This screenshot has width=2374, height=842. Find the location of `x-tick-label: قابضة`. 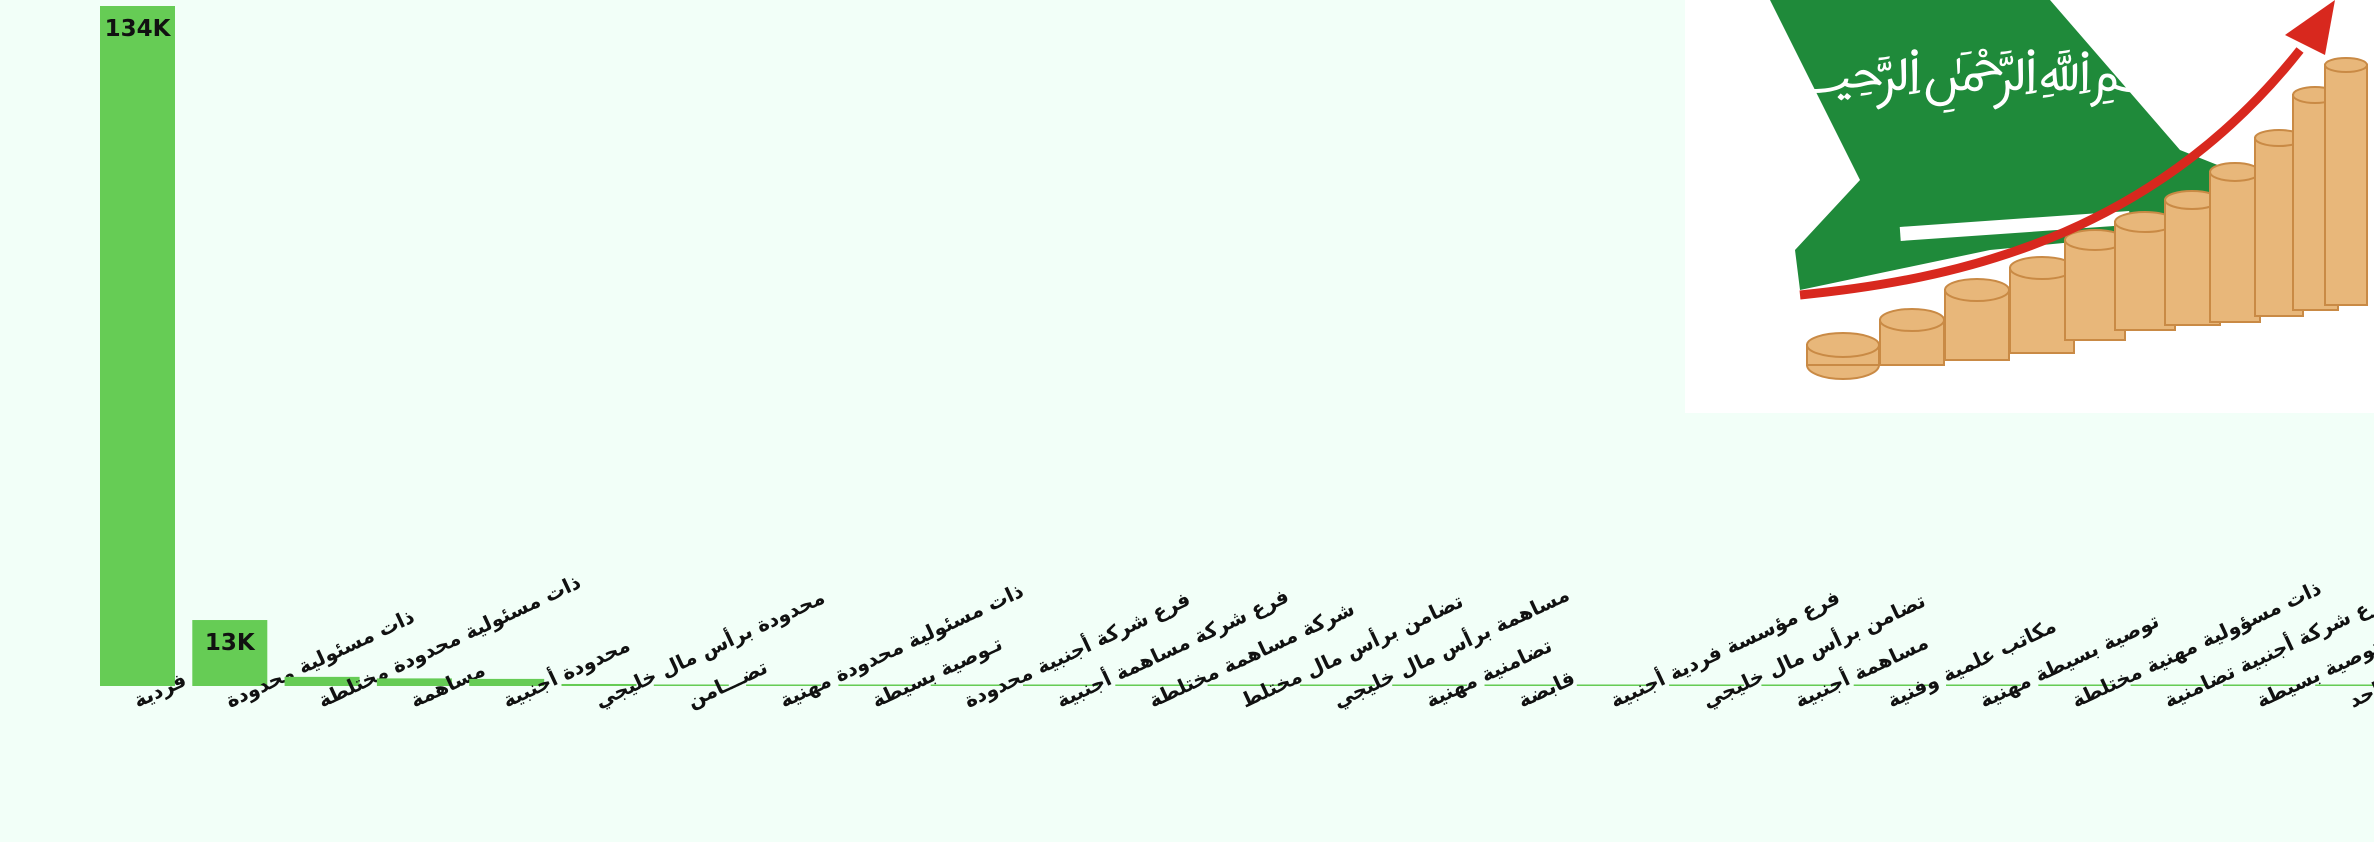

x-tick-label: قابضة is located at coordinates (1546, 688).